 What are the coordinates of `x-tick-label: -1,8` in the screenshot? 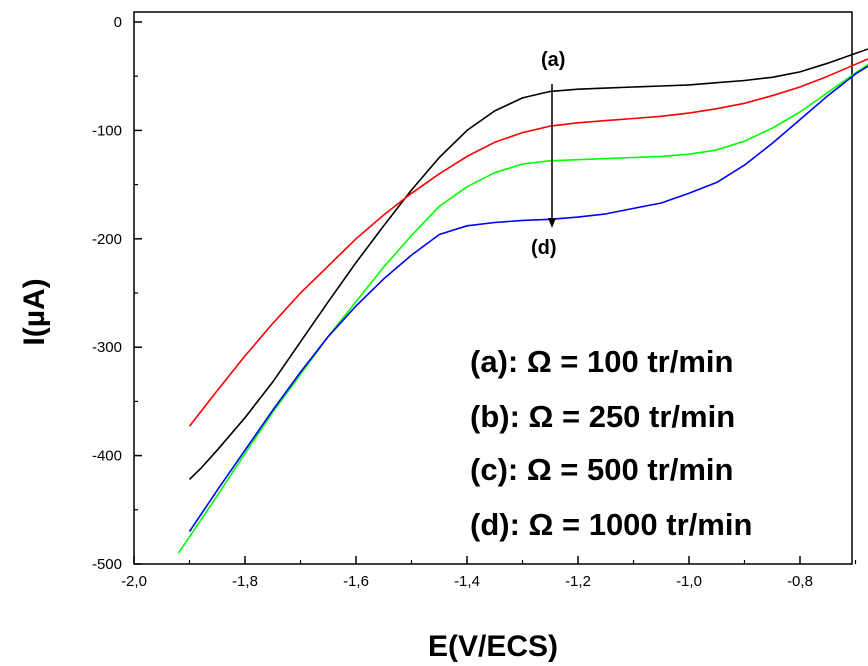 It's located at (245, 581).